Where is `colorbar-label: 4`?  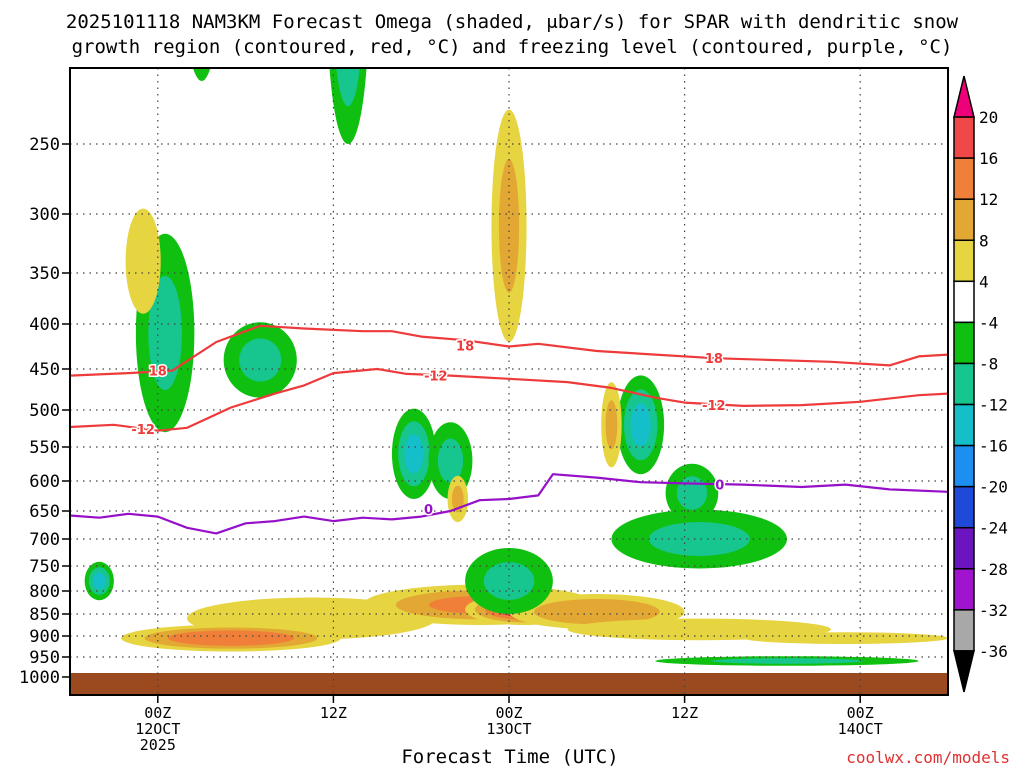 colorbar-label: 4 is located at coordinates (984, 281).